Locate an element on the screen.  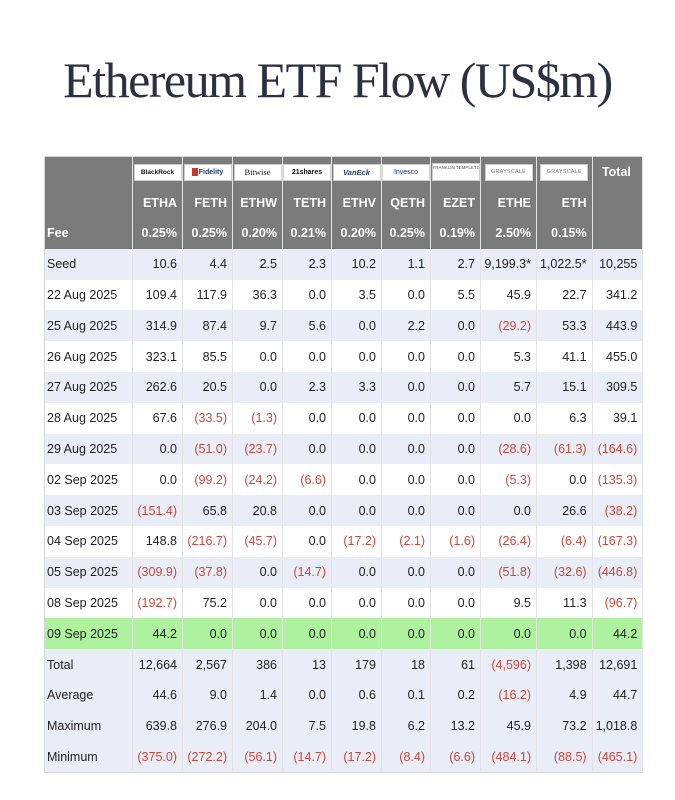
flow-cell: 20.5 is located at coordinates (207, 387).